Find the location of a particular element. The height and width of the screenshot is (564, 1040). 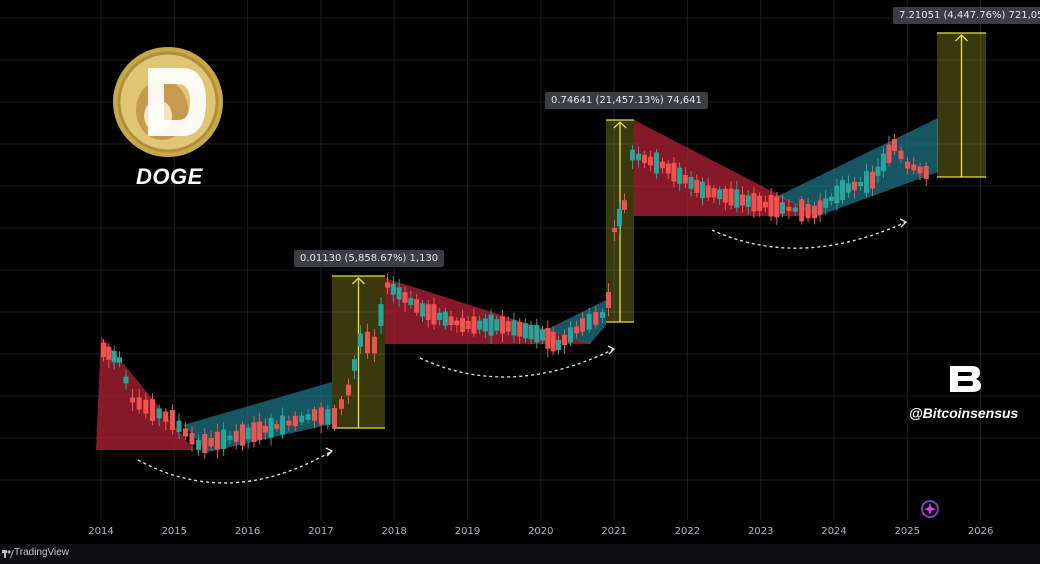

doge-coin-icon is located at coordinates (168, 102).